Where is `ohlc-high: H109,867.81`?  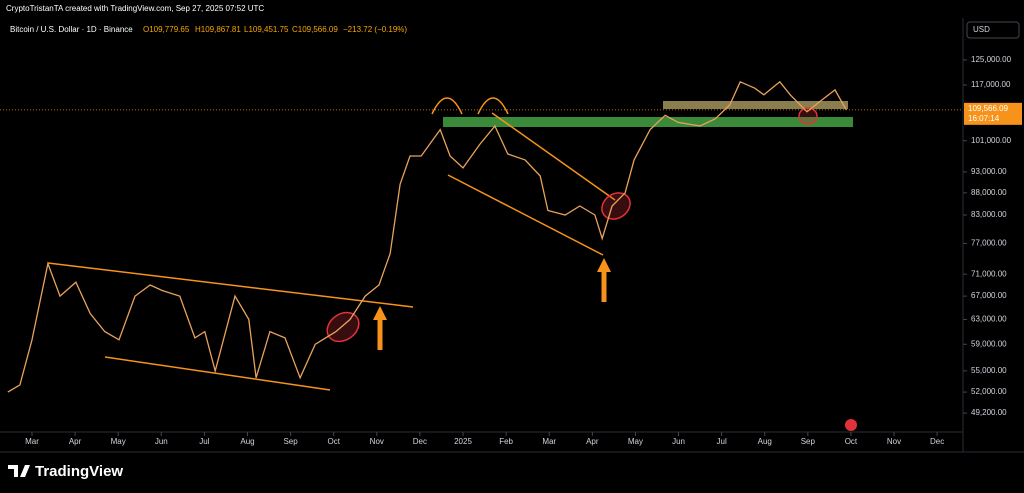
ohlc-high: H109,867.81 is located at coordinates (218, 29).